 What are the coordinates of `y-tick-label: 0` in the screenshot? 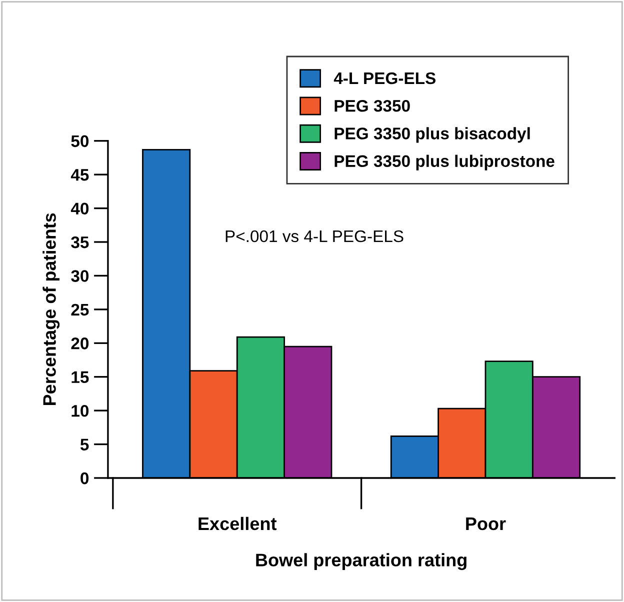 It's located at (84, 478).